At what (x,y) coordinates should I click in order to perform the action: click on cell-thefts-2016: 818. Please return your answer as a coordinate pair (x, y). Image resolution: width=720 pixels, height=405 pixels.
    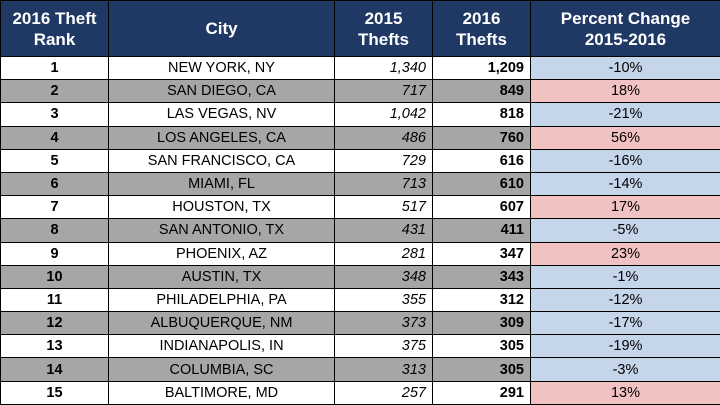
    Looking at the image, I should click on (481, 114).